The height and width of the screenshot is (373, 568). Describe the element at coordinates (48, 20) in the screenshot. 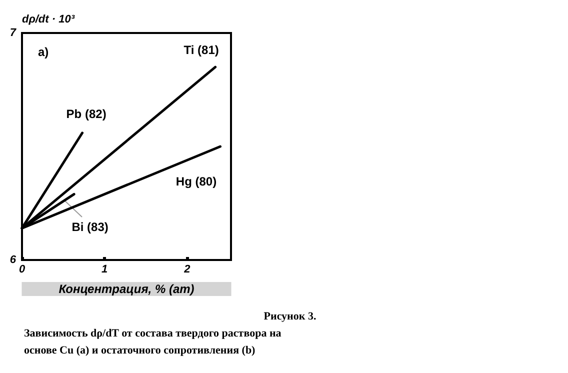

I see `y-axis-title: dρ/dt · 10³` at that location.